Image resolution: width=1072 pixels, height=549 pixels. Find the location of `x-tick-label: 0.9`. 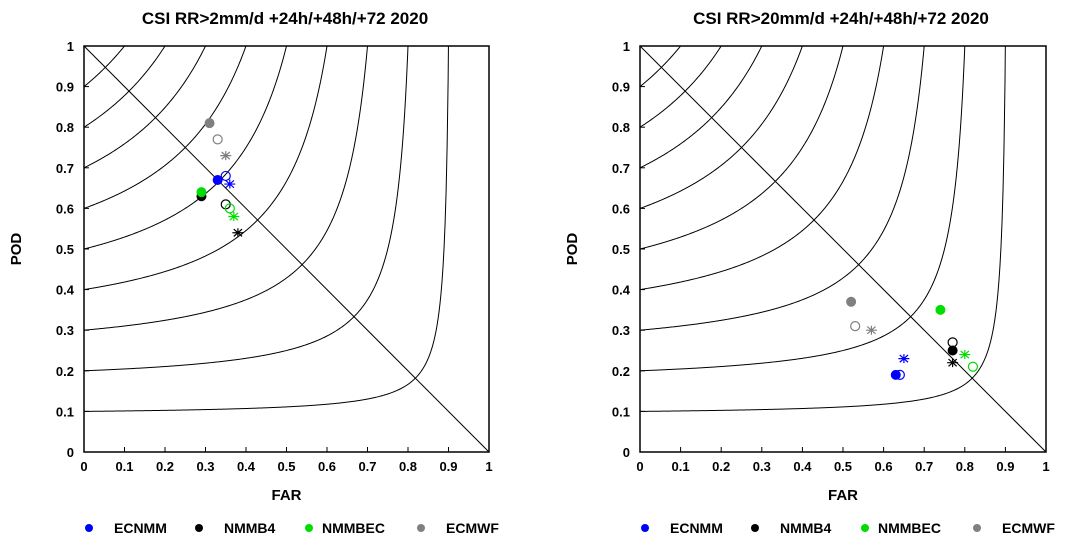

x-tick-label: 0.9 is located at coordinates (448, 466).